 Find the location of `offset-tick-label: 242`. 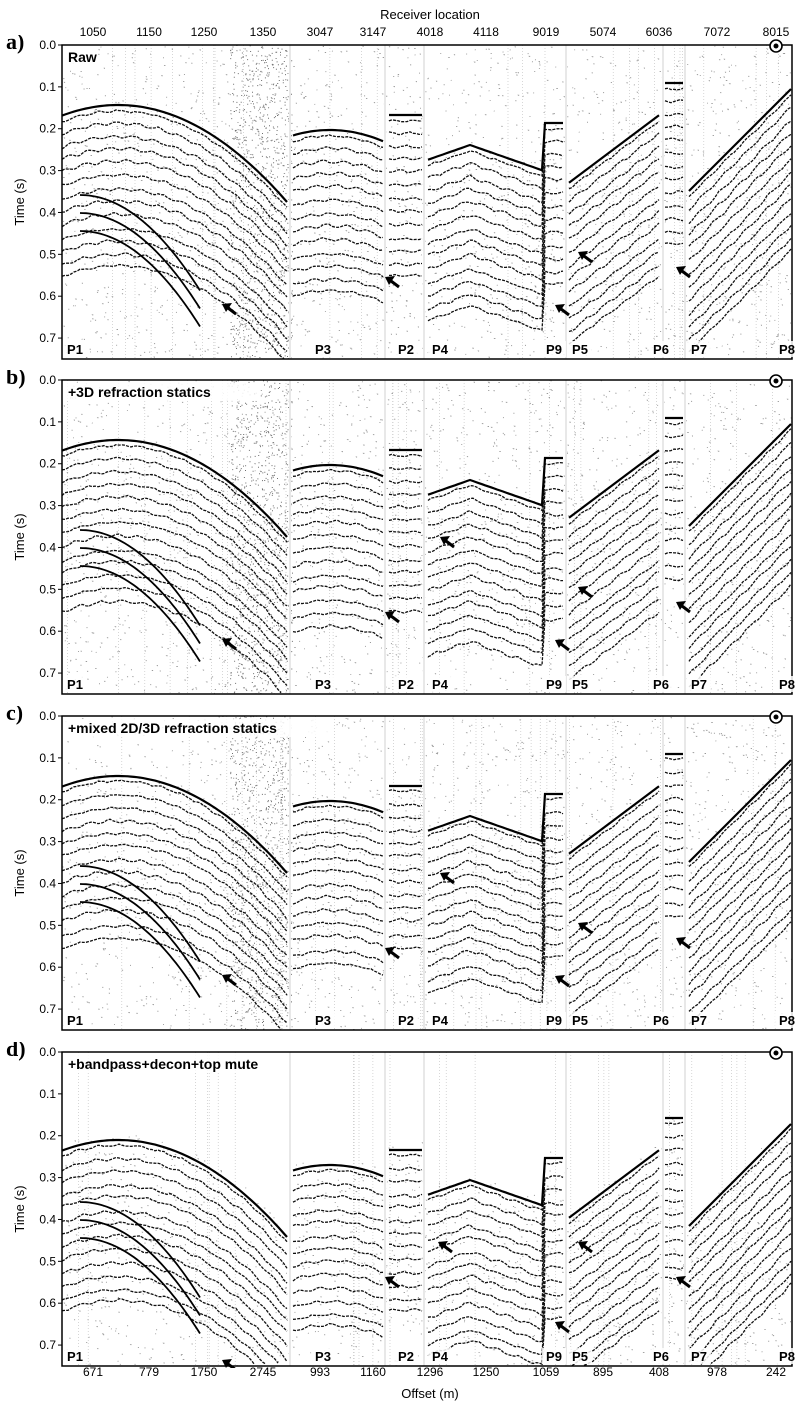

offset-tick-label: 242 is located at coordinates (776, 1372).